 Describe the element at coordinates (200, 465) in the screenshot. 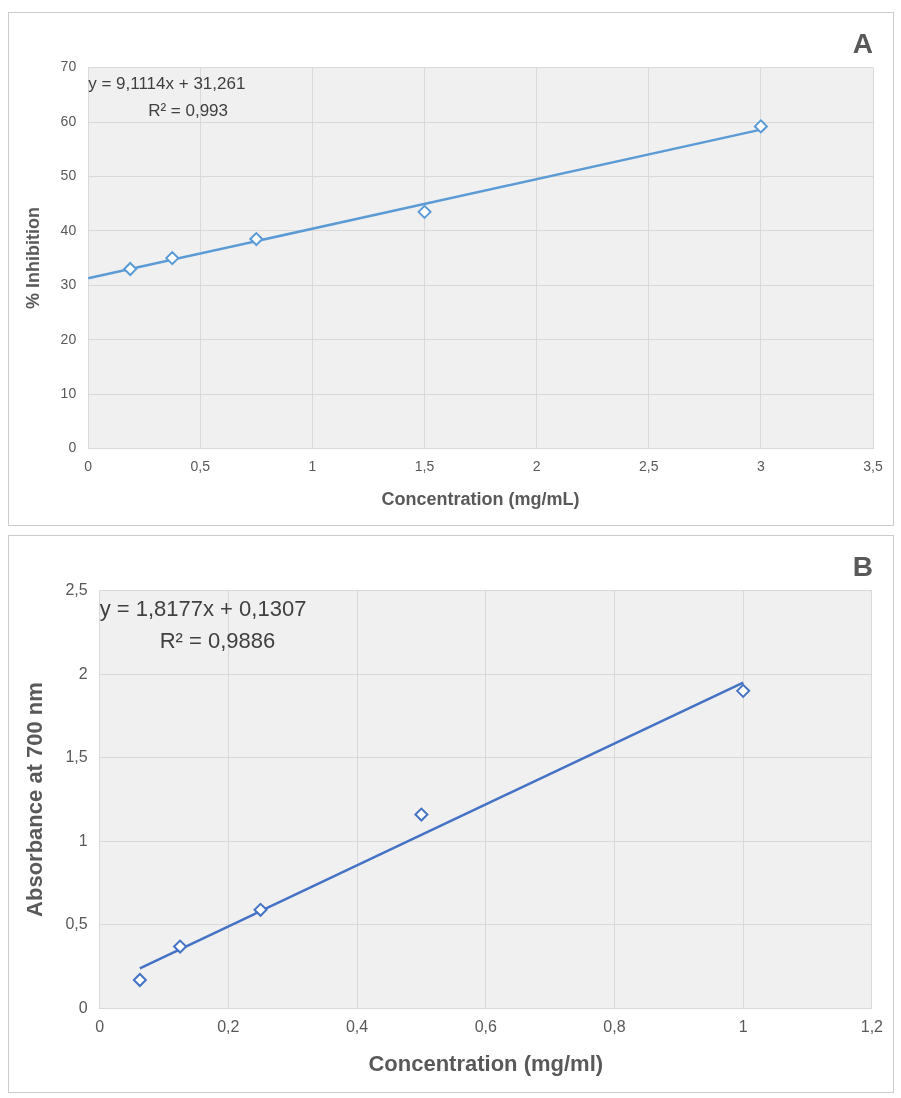

I see `x-tick-label: 0,5` at that location.